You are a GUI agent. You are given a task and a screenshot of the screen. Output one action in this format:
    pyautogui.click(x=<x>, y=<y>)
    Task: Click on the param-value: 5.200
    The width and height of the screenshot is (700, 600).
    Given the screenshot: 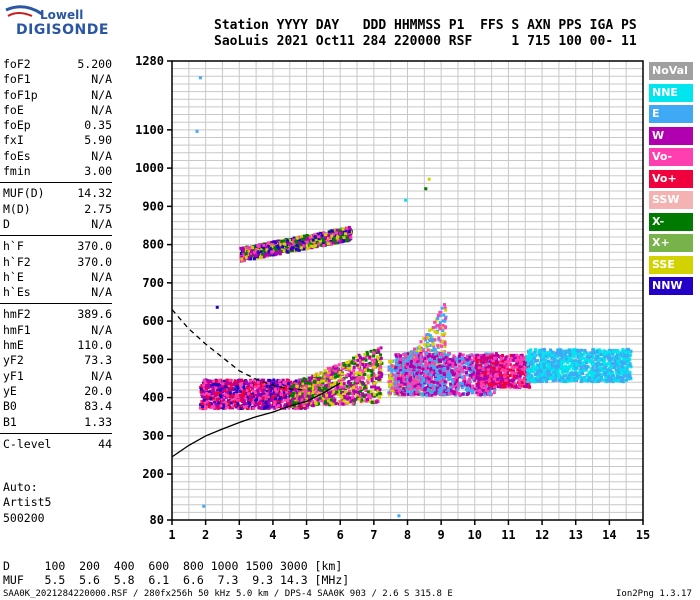 What is the action you would take?
    pyautogui.click(x=94, y=64)
    